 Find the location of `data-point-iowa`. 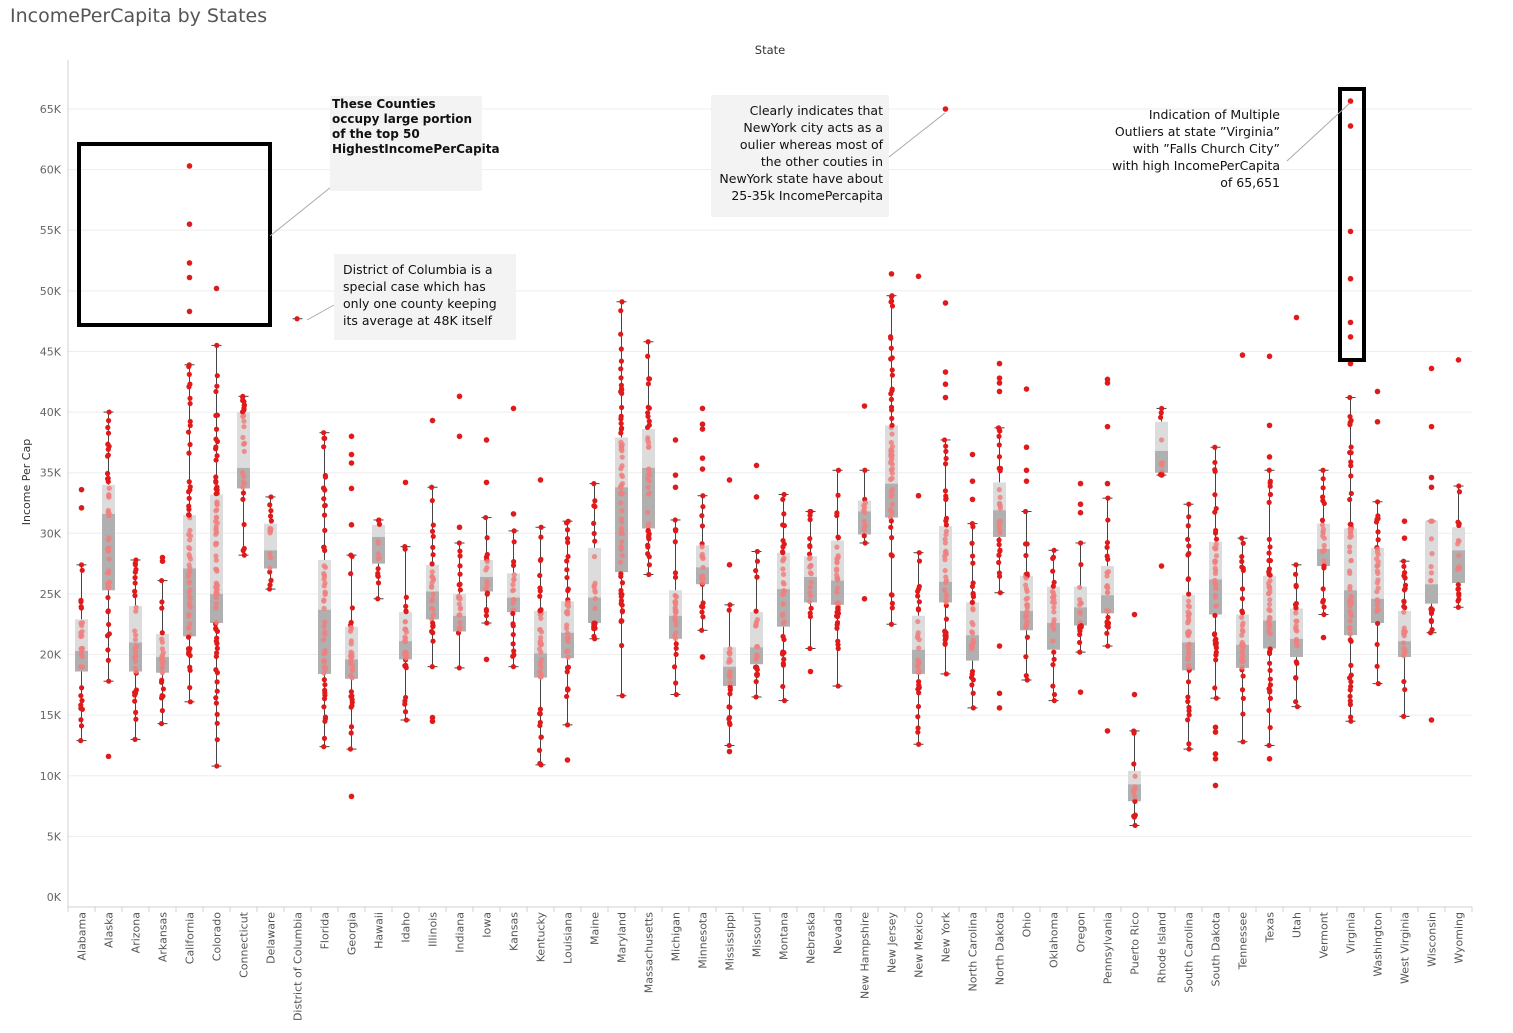

data-point-iowa is located at coordinates (486, 570).